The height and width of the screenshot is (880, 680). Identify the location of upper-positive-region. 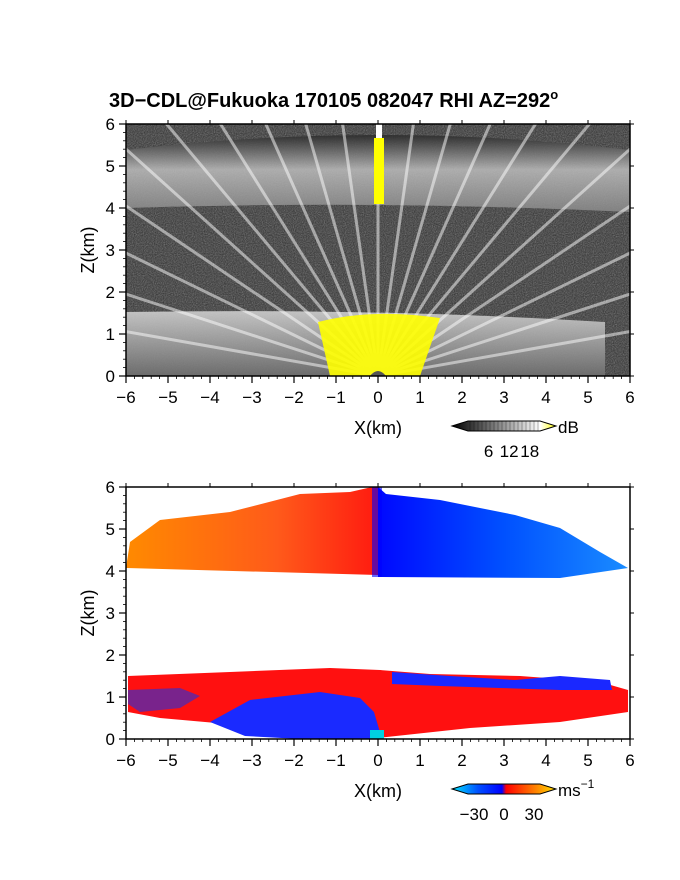
(252, 531).